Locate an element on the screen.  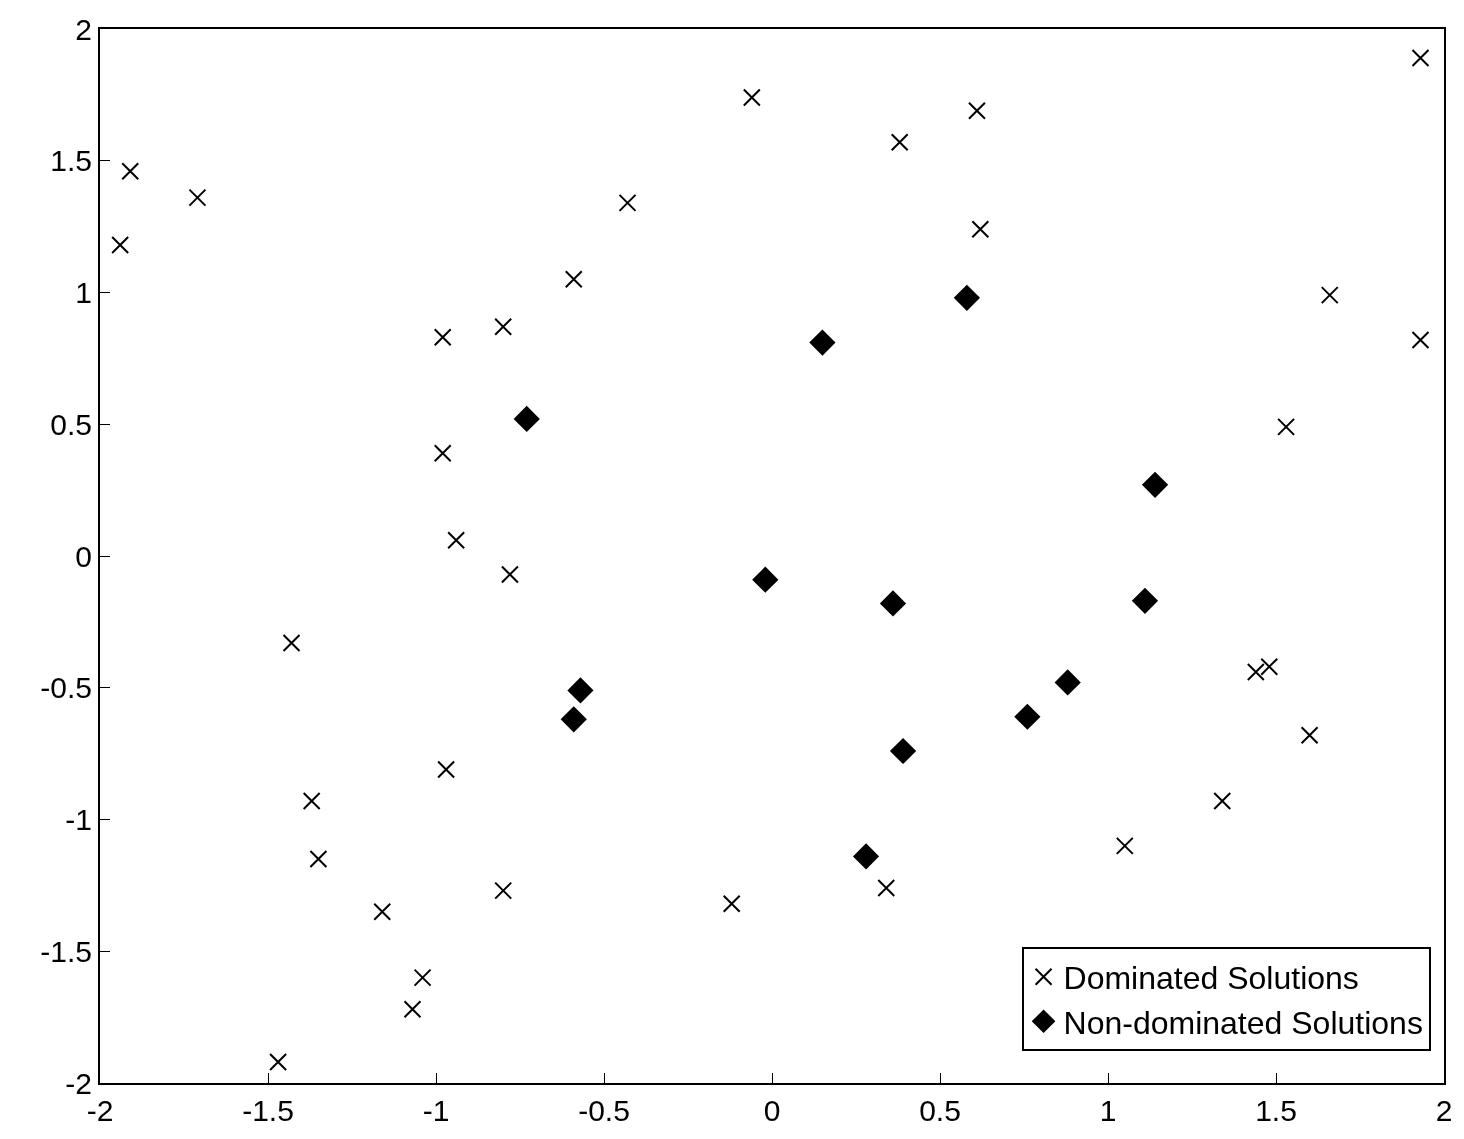
legend-label: Non-dominated Solutions is located at coordinates (1243, 1022).